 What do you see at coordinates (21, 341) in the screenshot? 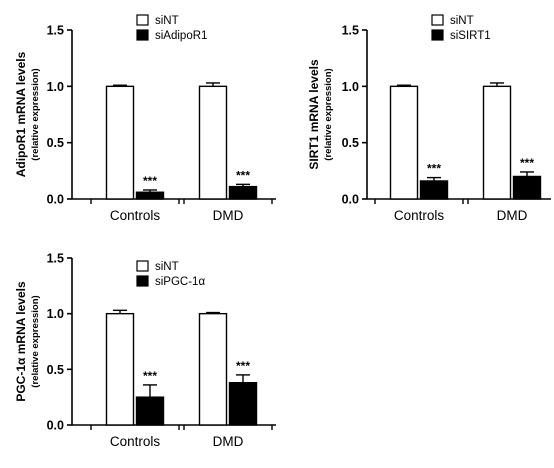
I see `y-axis-label: PGC-1α mRNA levels` at bounding box center [21, 341].